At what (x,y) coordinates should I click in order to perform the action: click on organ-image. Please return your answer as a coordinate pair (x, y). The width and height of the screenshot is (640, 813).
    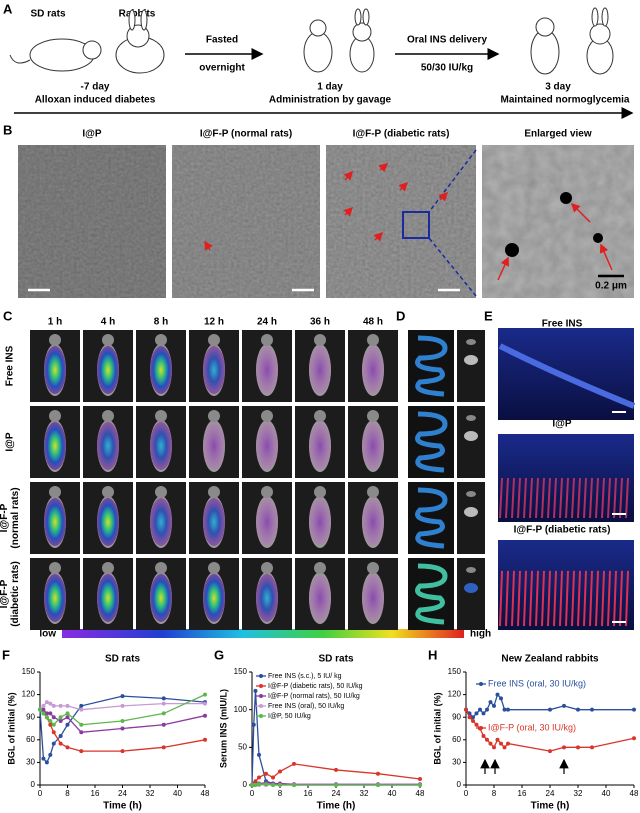
    Looking at the image, I should click on (431, 594).